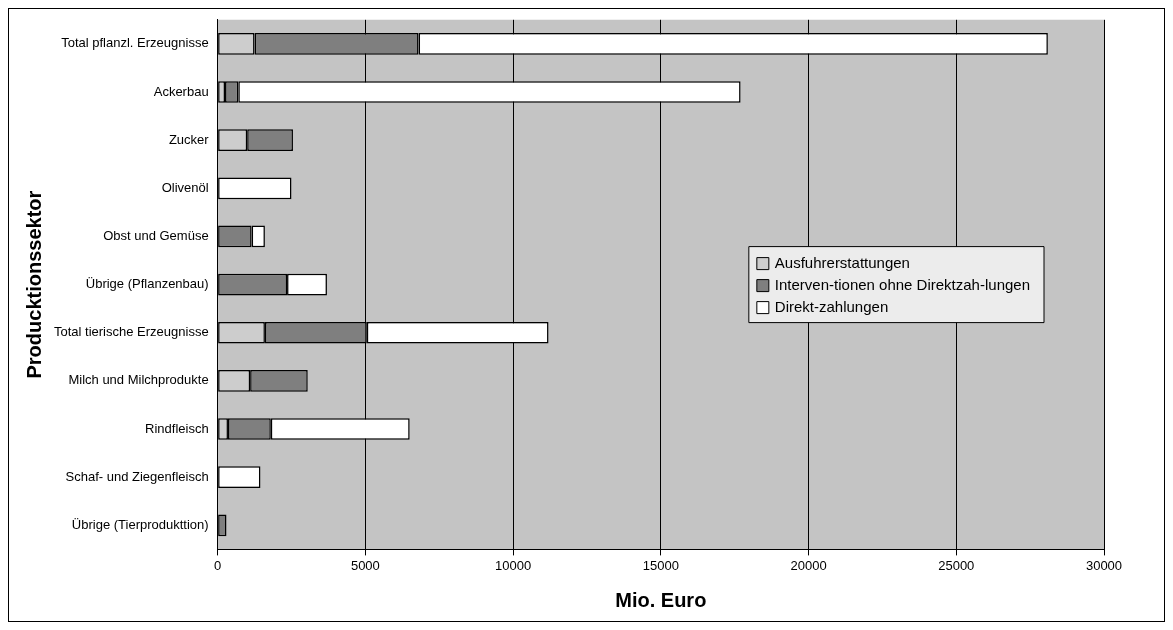  Describe the element at coordinates (831, 306) in the screenshot. I see `legend-label: Direkt-zahlungen` at that location.